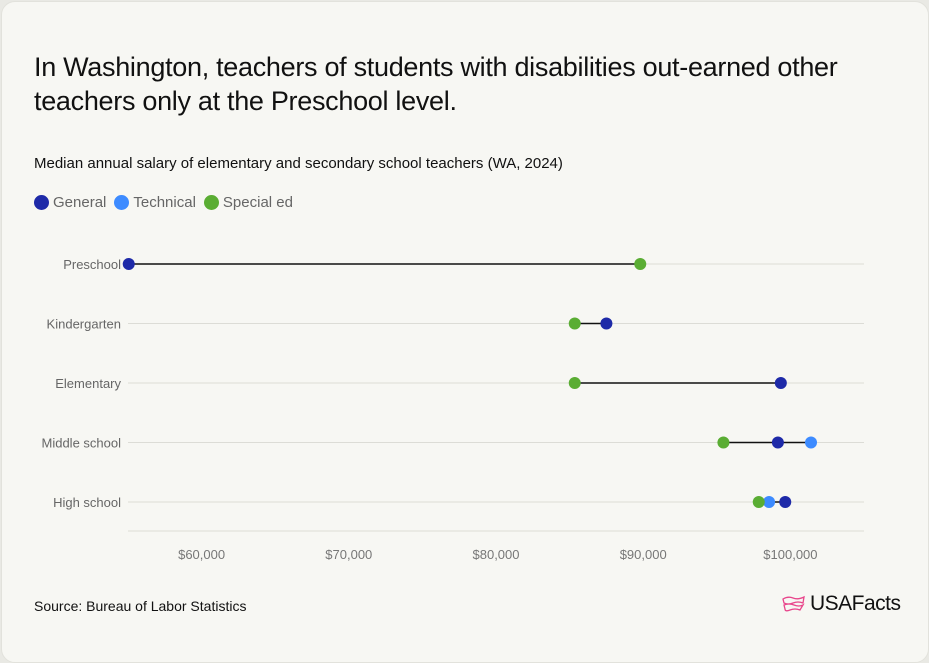 This screenshot has width=929, height=663. Describe the element at coordinates (348, 554) in the screenshot. I see `x-tick-label: $70,000` at that location.